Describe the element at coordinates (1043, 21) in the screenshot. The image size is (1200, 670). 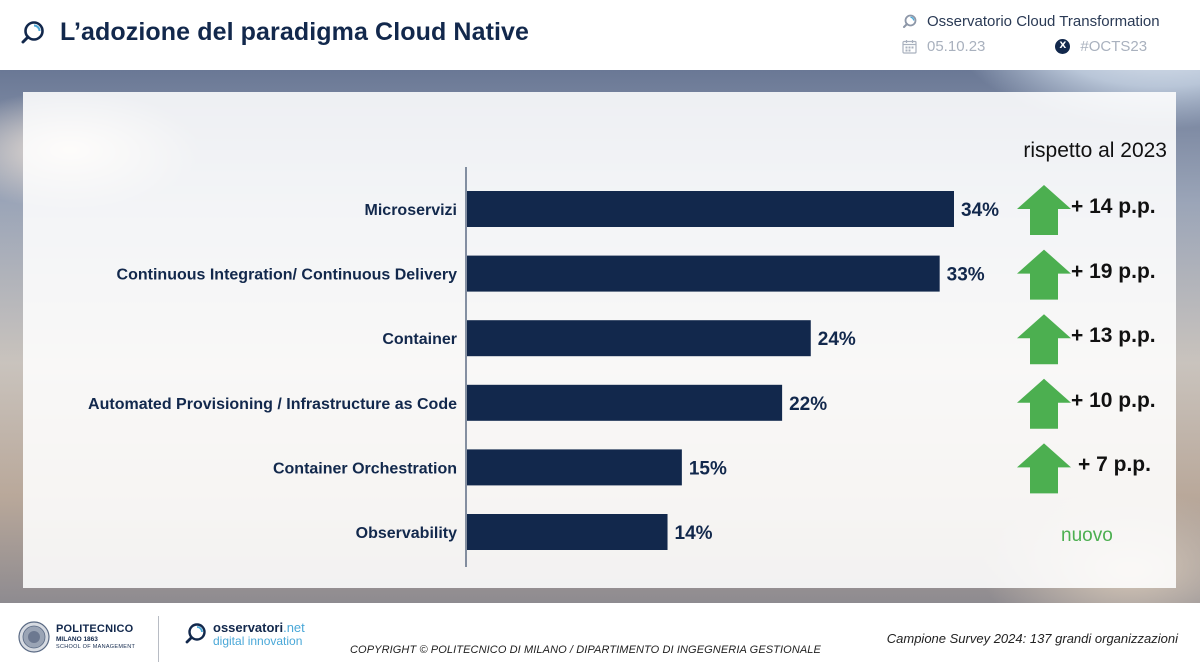
I see `observatory-name: Osservatorio Cloud Transformation` at that location.